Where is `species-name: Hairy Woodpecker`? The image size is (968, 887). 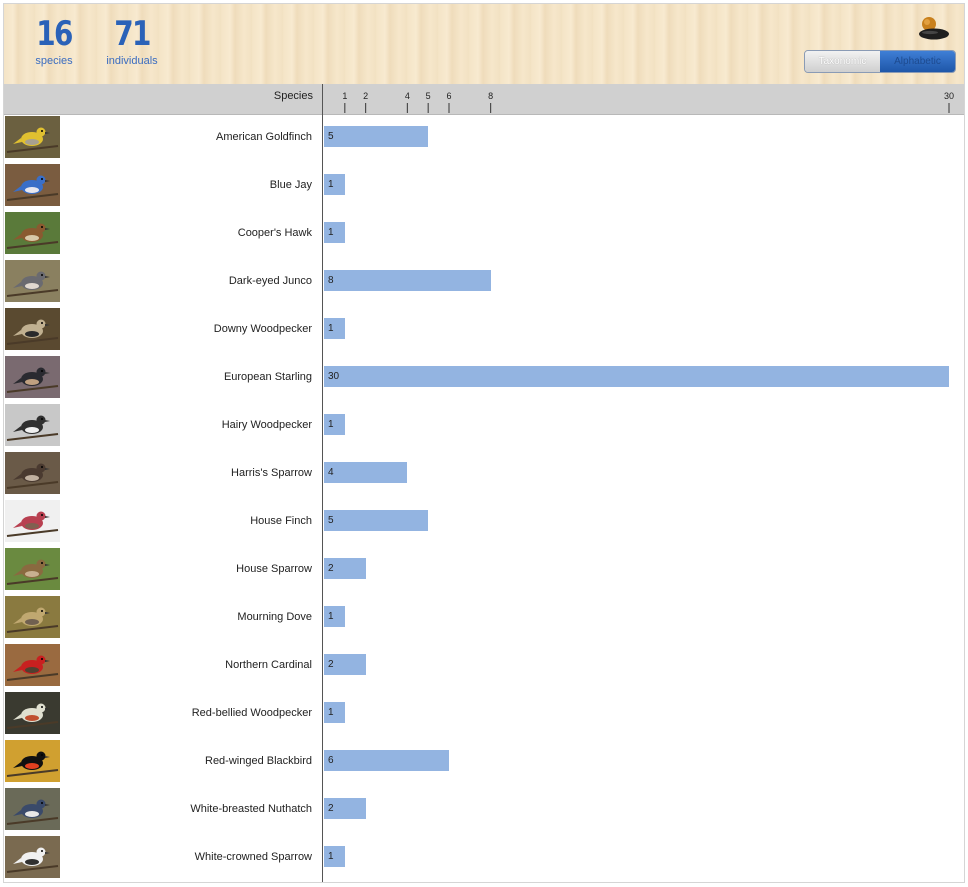 species-name: Hairy Woodpecker is located at coordinates (266, 425).